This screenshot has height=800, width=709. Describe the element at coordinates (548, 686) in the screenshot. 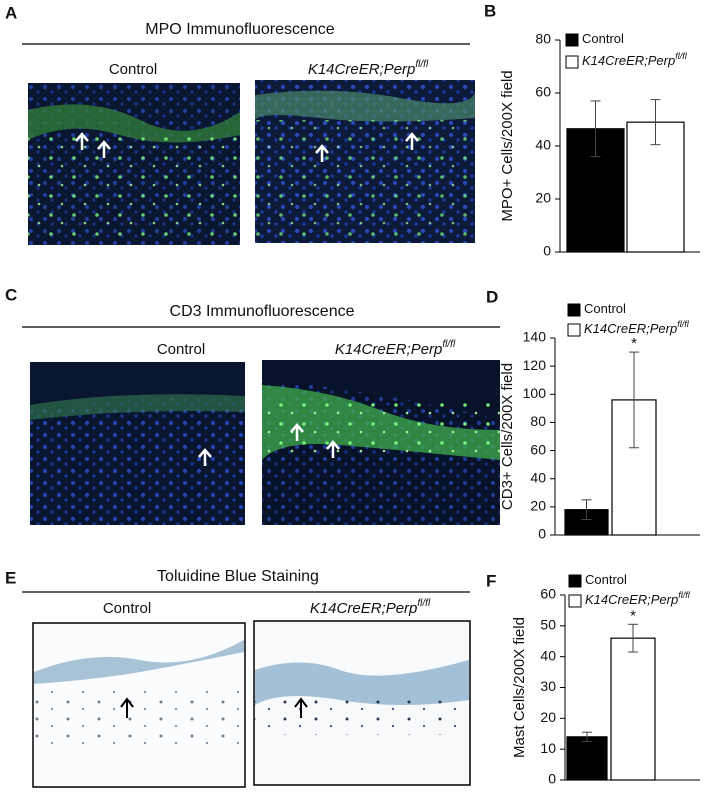

I see `y-tick-label: 30` at that location.